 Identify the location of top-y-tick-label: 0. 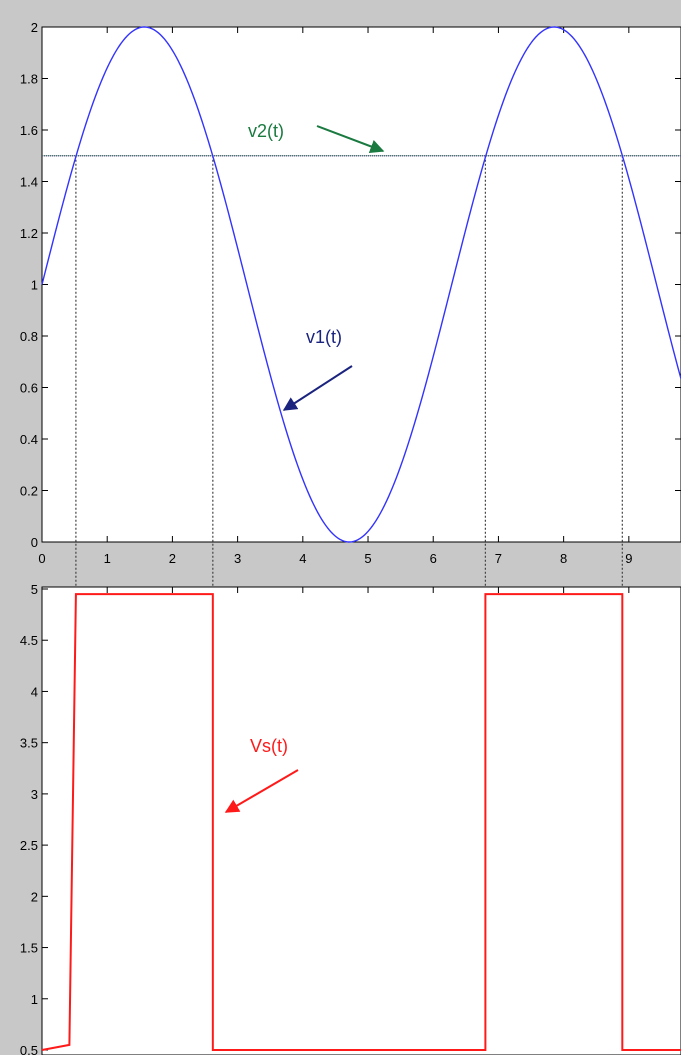
(34, 542).